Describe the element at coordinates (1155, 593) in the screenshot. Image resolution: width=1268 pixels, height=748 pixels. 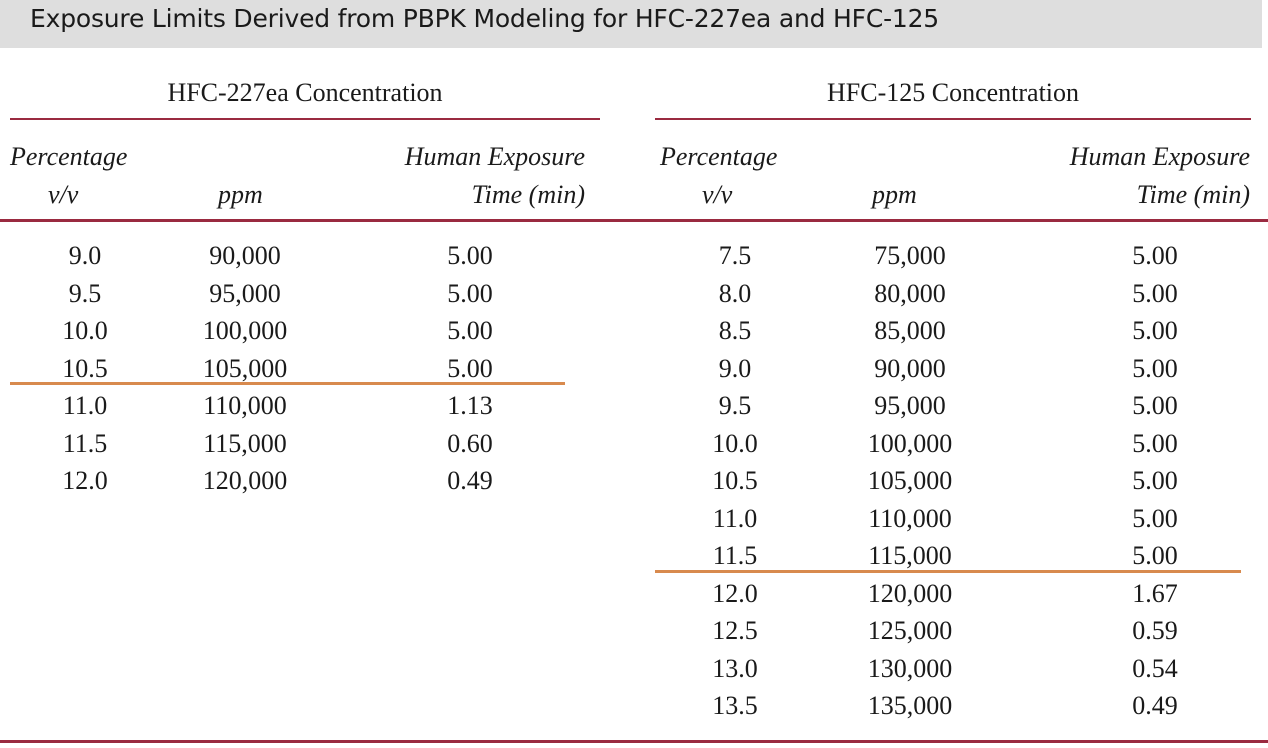
I see `exposure-time-cell: 1.67` at that location.